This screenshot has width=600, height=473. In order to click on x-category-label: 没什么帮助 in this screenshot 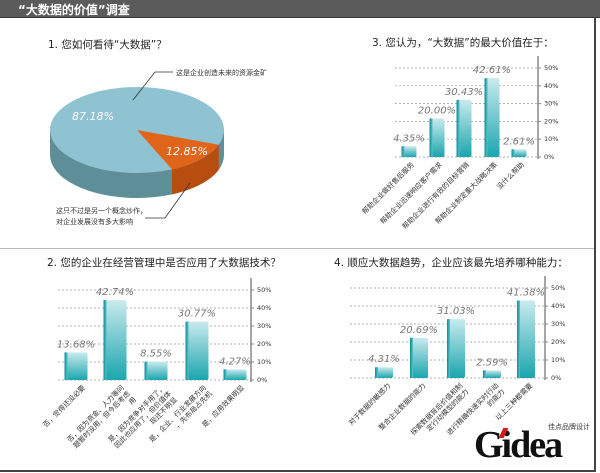, I will do `click(510, 175)`.